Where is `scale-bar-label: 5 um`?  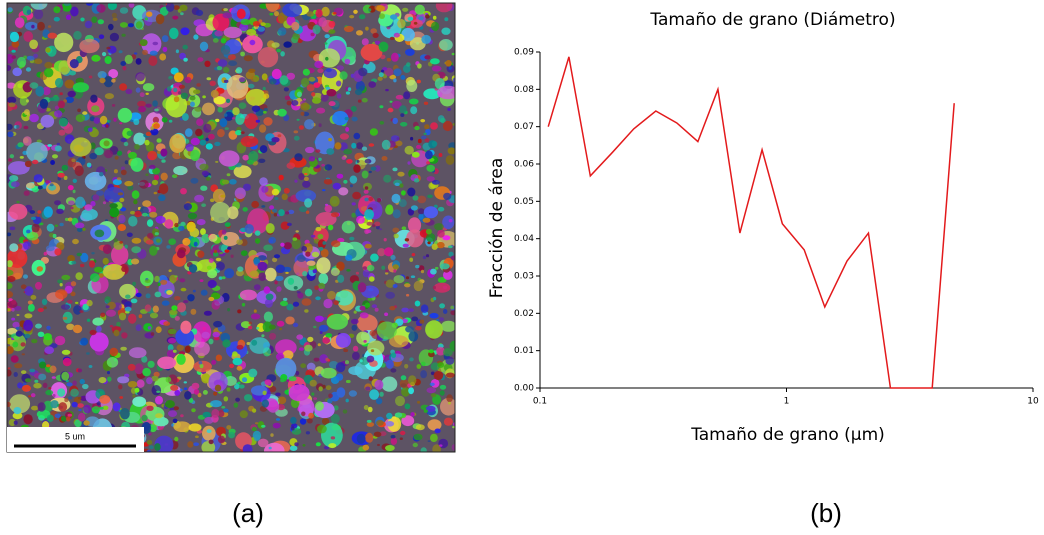 scale-bar-label: 5 um is located at coordinates (75, 436).